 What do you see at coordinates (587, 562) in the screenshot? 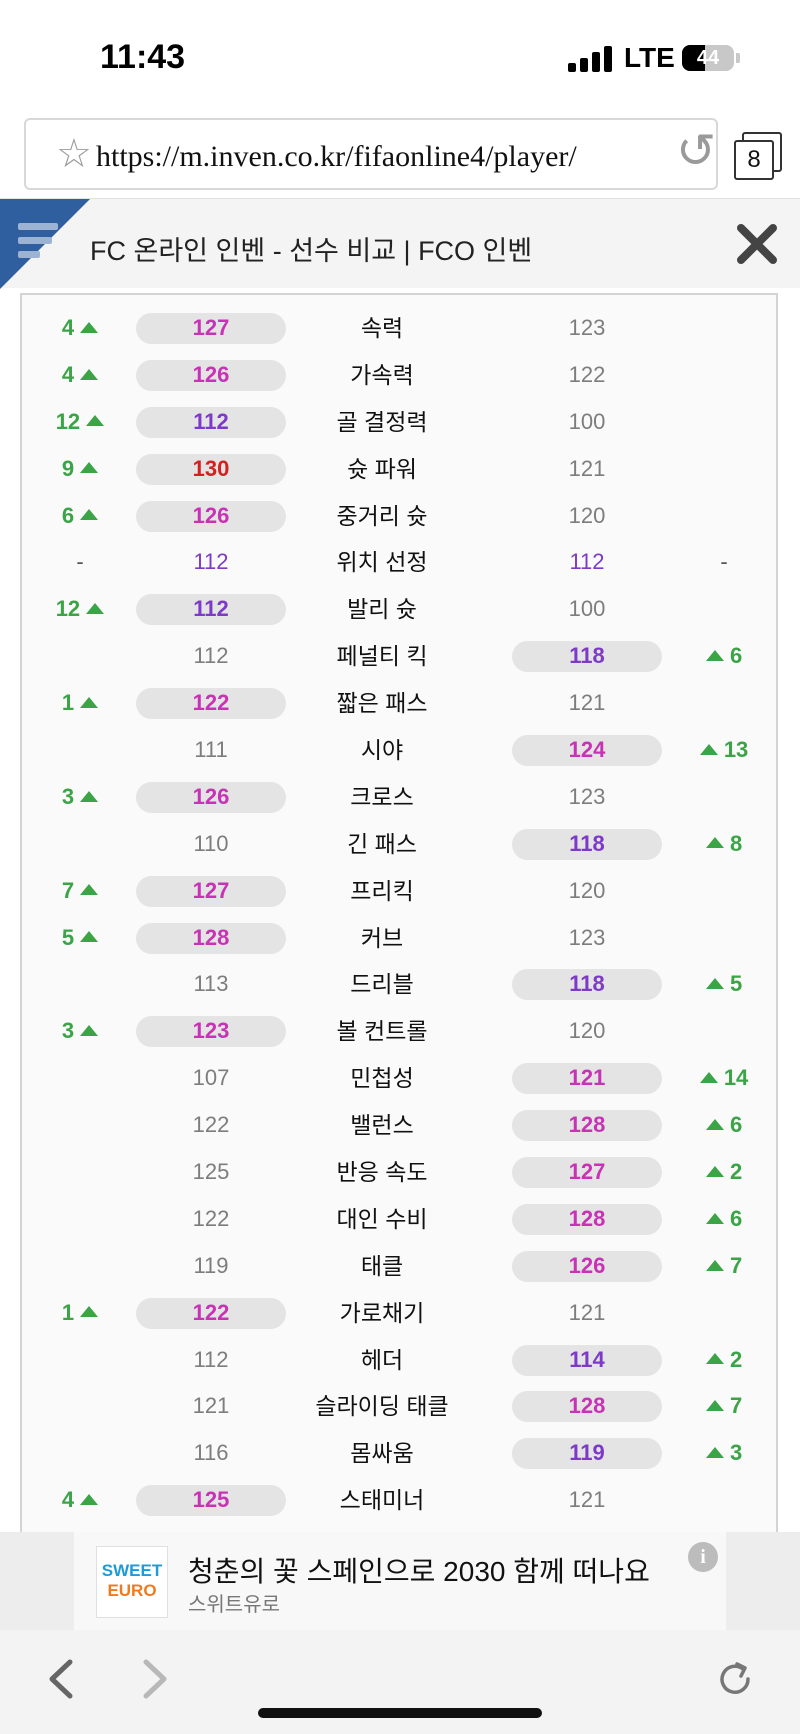
I see `right-value: 112` at bounding box center [587, 562].